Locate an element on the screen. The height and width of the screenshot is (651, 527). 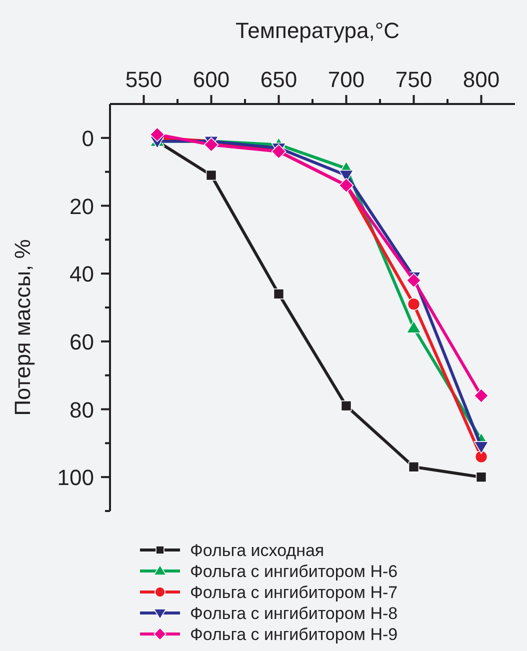
x-axis-title: Температура,°С is located at coordinates (317, 30).